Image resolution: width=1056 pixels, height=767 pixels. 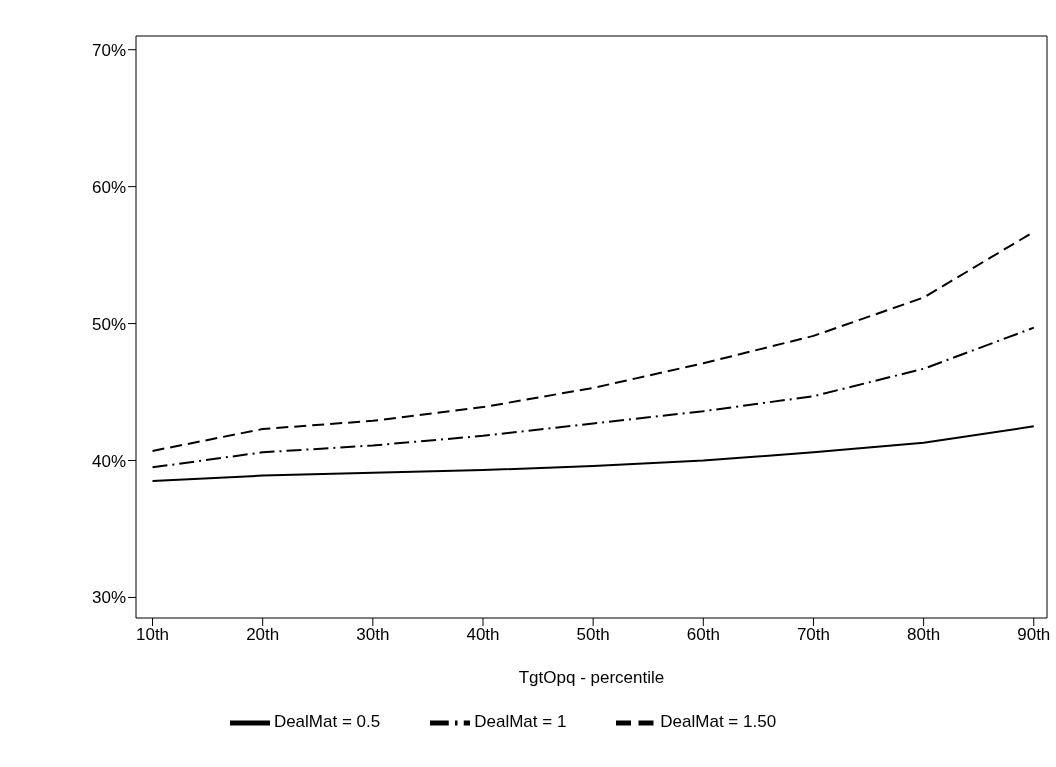 What do you see at coordinates (813, 635) in the screenshot?
I see `x-tick-label: 70th` at bounding box center [813, 635].